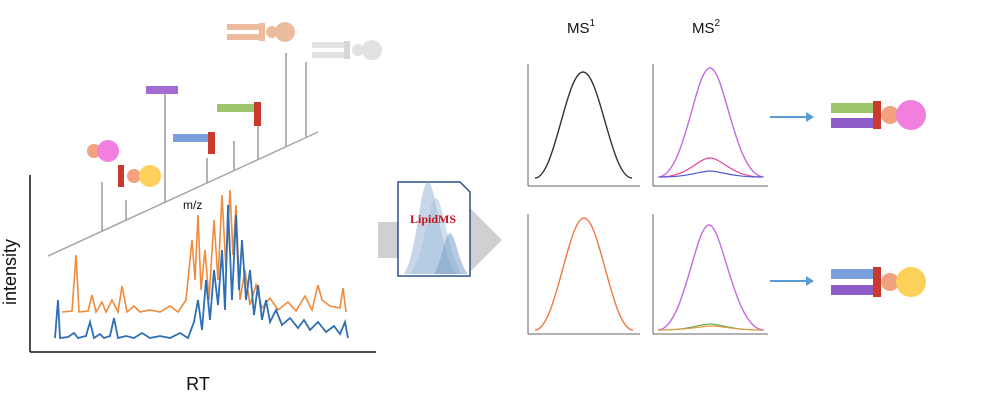  Describe the element at coordinates (192, 205) in the screenshot. I see `mz-axis-label: m/z` at that location.